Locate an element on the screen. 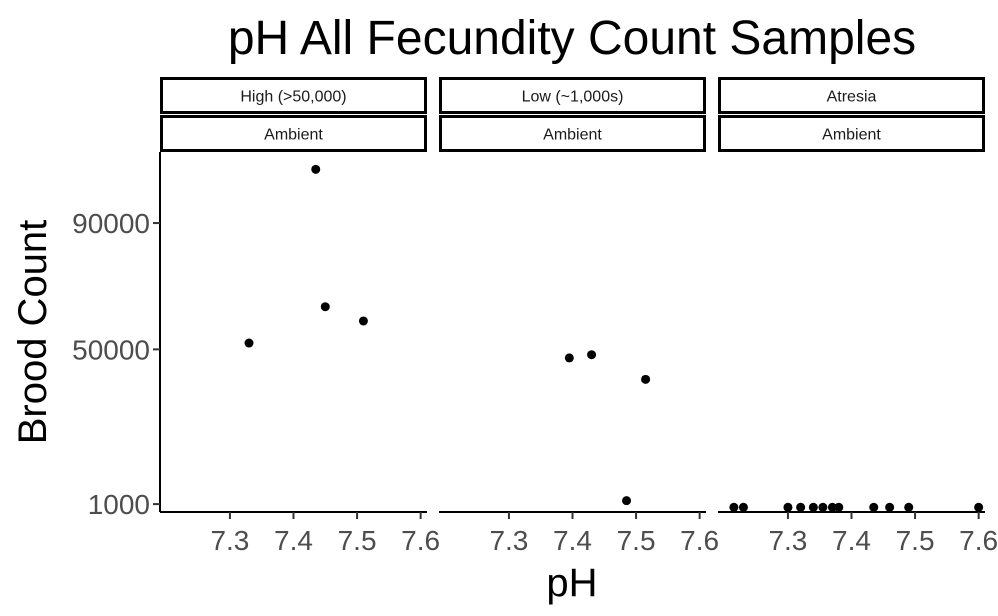  y-tick-label: 90000 is located at coordinates (111, 223).